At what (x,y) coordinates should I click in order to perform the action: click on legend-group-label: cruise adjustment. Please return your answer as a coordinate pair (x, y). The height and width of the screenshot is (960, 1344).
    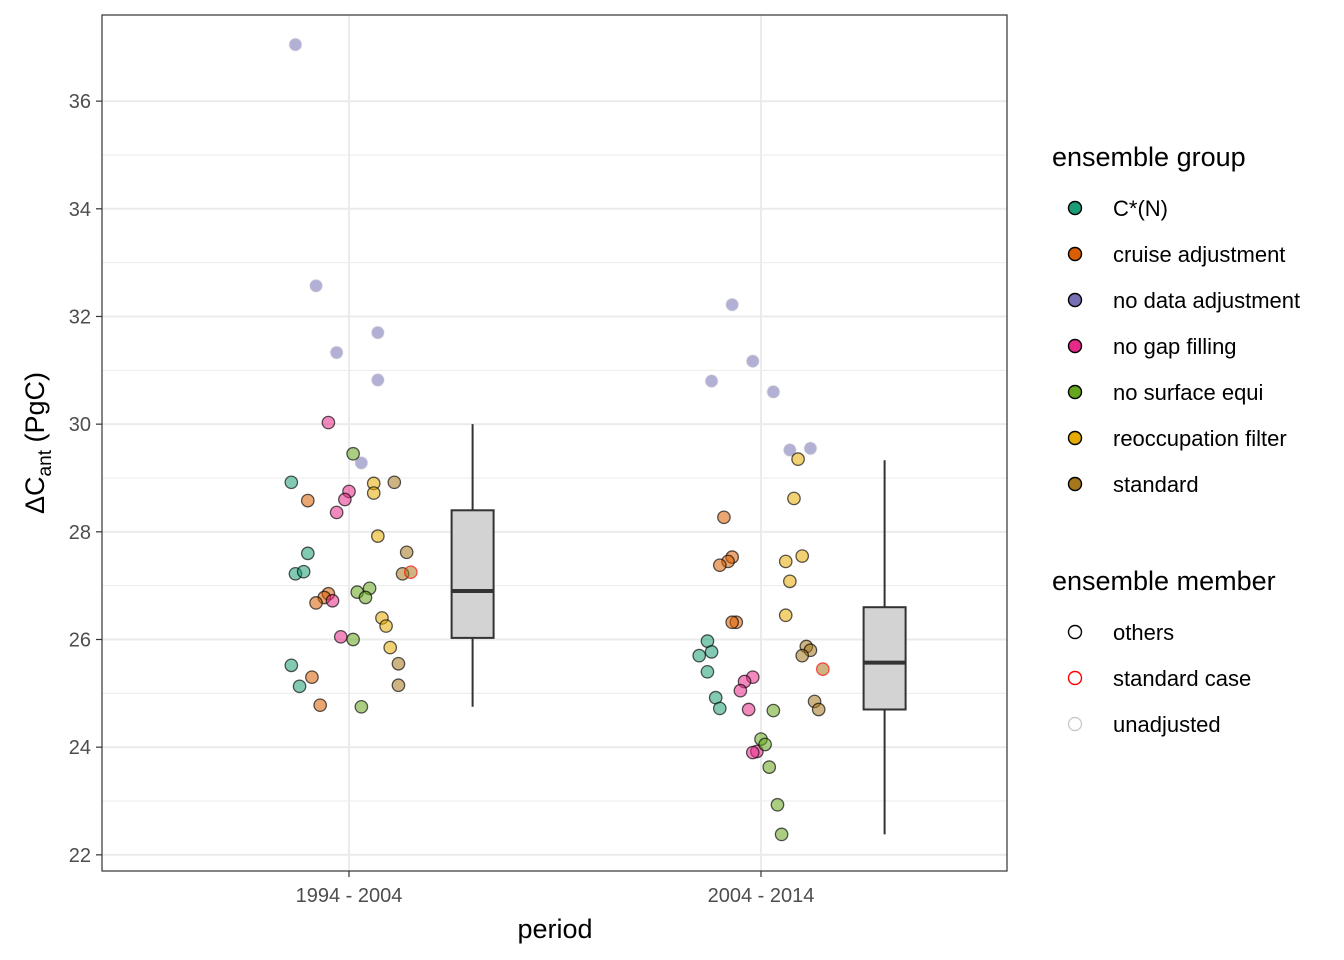
    Looking at the image, I should click on (1199, 254).